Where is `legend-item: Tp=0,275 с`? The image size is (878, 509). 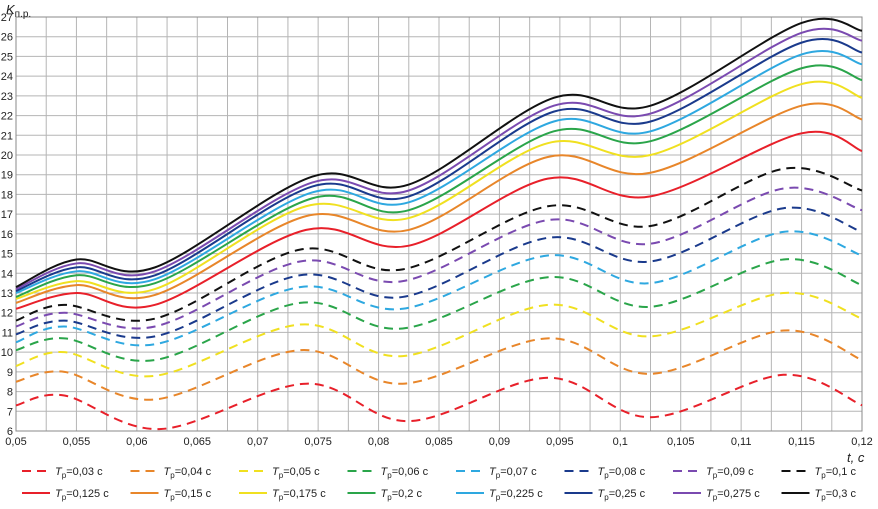
legend-item: Tp=0,275 с is located at coordinates (716, 495).